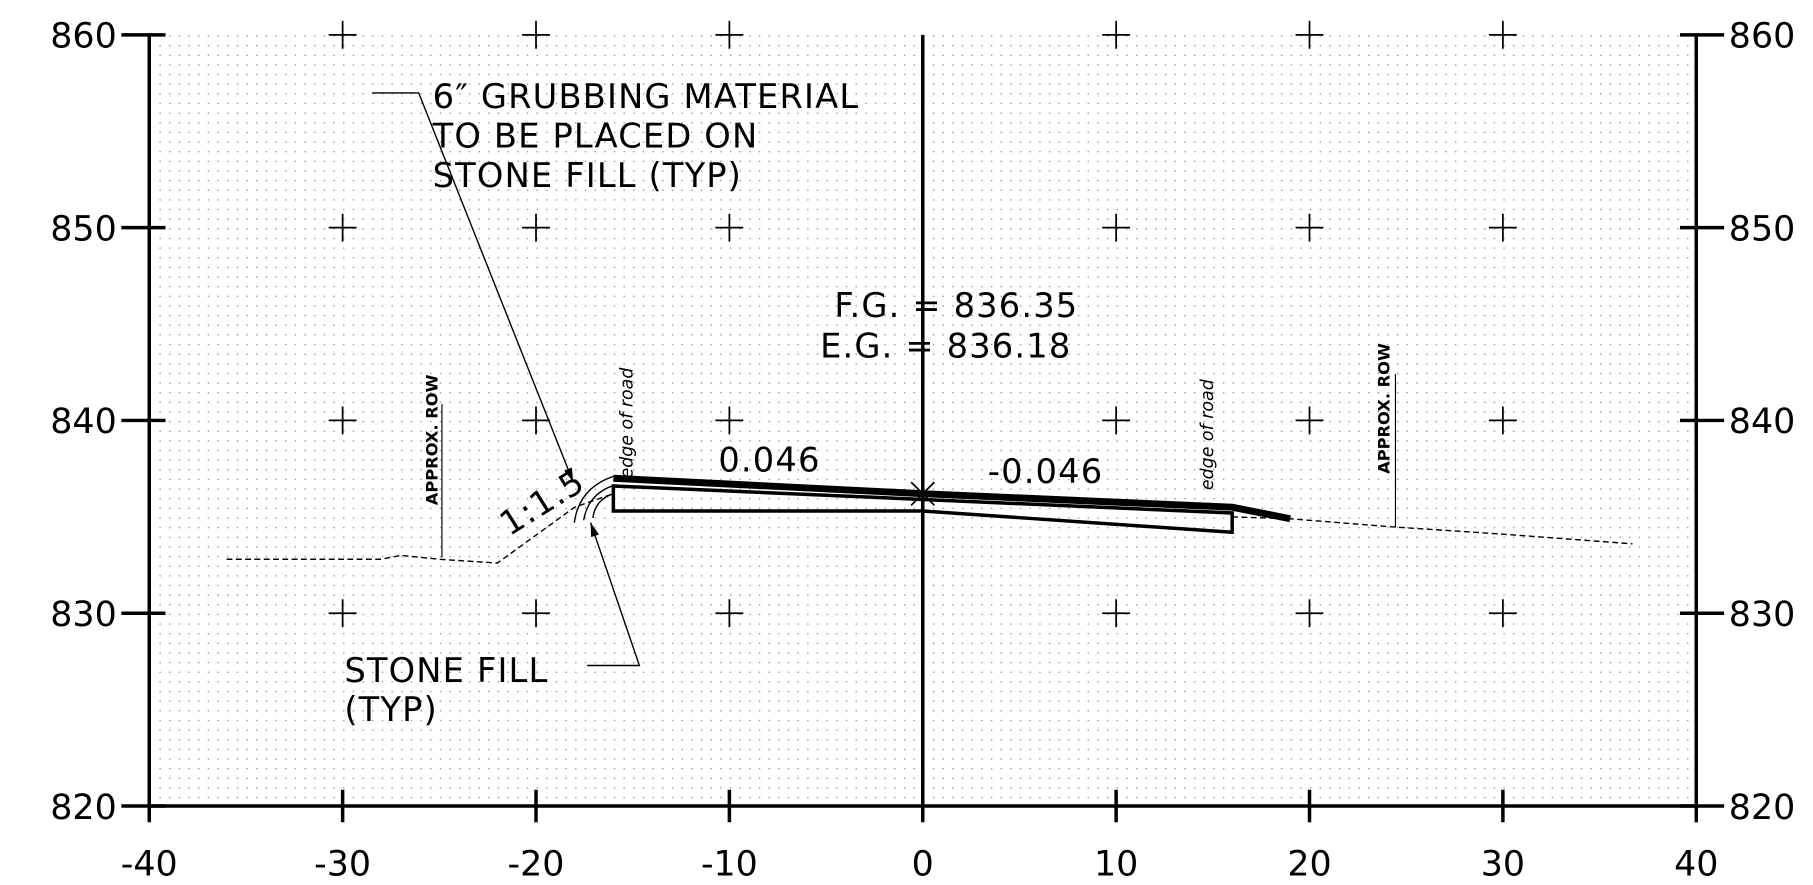 The height and width of the screenshot is (885, 1813). I want to click on note: (TYP), so click(391, 709).